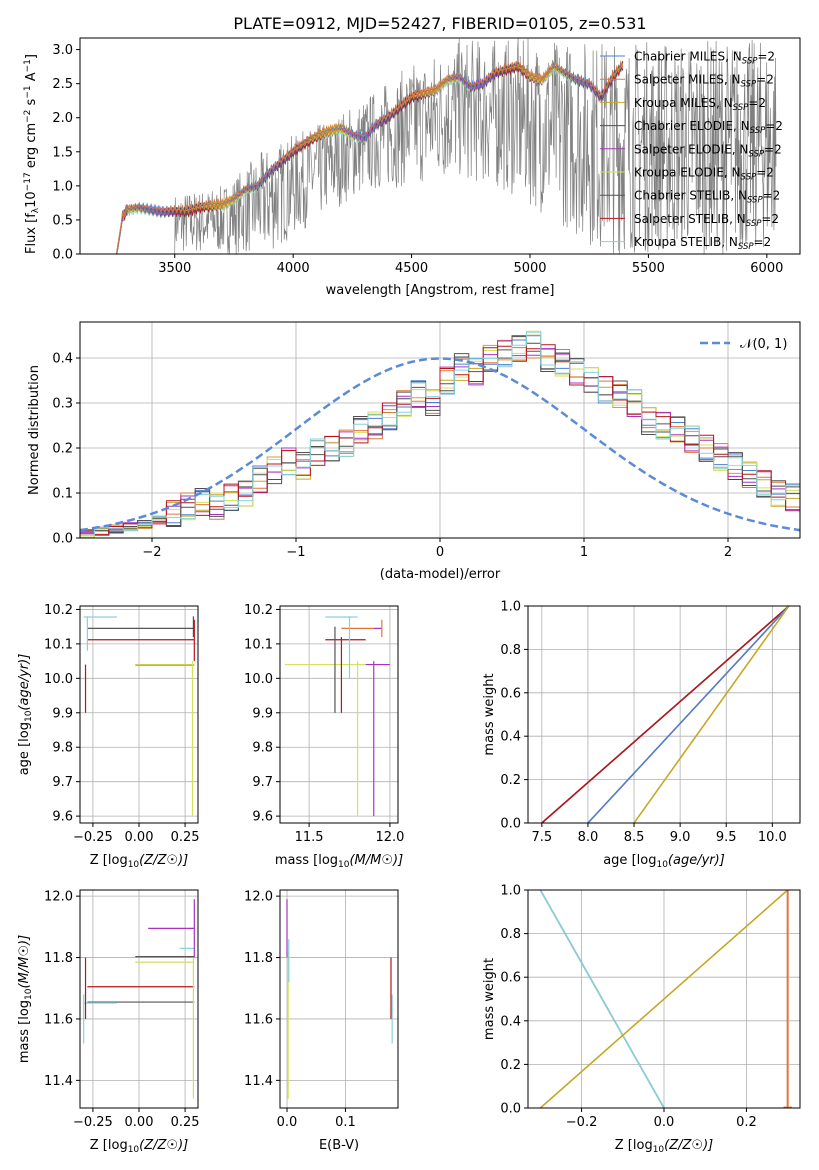  What do you see at coordinates (62, 152) in the screenshot?
I see `y-tick-label: 1.5` at bounding box center [62, 152].